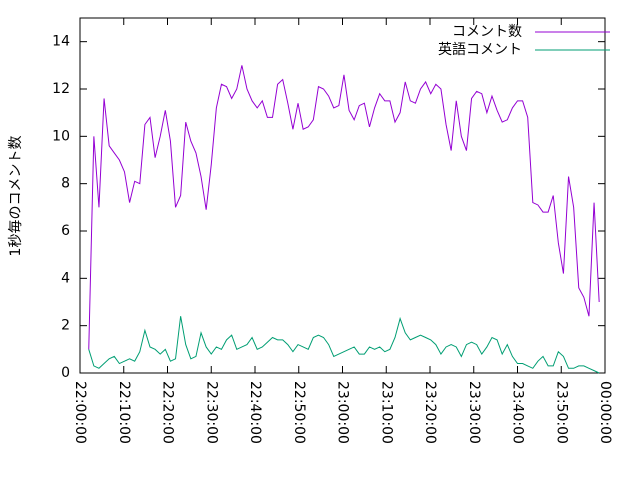 This screenshot has width=640, height=480. I want to click on x-tick-label: 22:50:00, so click(299, 412).